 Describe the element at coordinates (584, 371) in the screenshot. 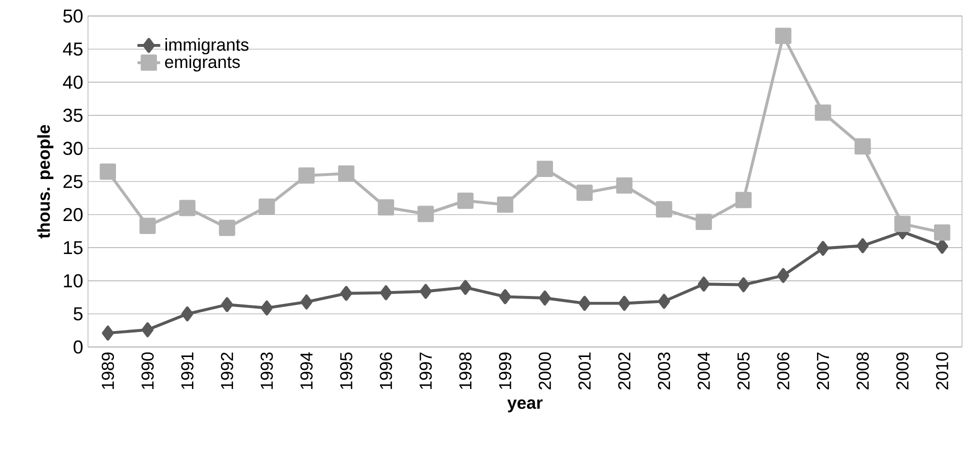

I see `x-tick-label: 2001` at that location.